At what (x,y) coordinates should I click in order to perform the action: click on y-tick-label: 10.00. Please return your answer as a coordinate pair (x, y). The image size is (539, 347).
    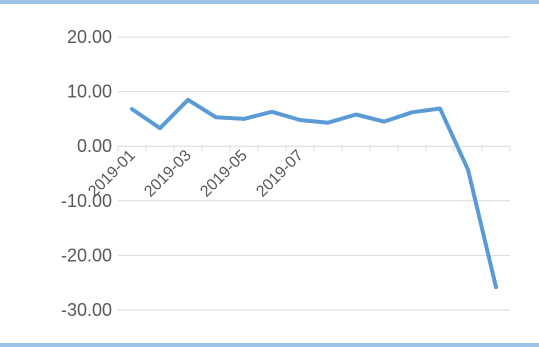
    Looking at the image, I should click on (89, 92).